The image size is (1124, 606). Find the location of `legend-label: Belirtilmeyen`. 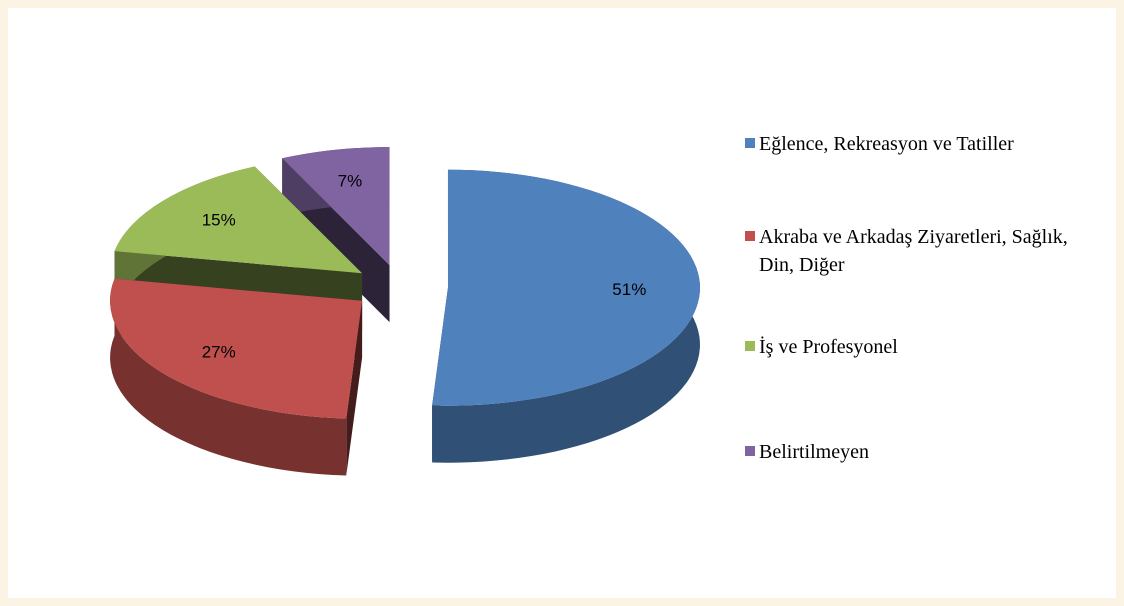

legend-label: Belirtilmeyen is located at coordinates (814, 452).